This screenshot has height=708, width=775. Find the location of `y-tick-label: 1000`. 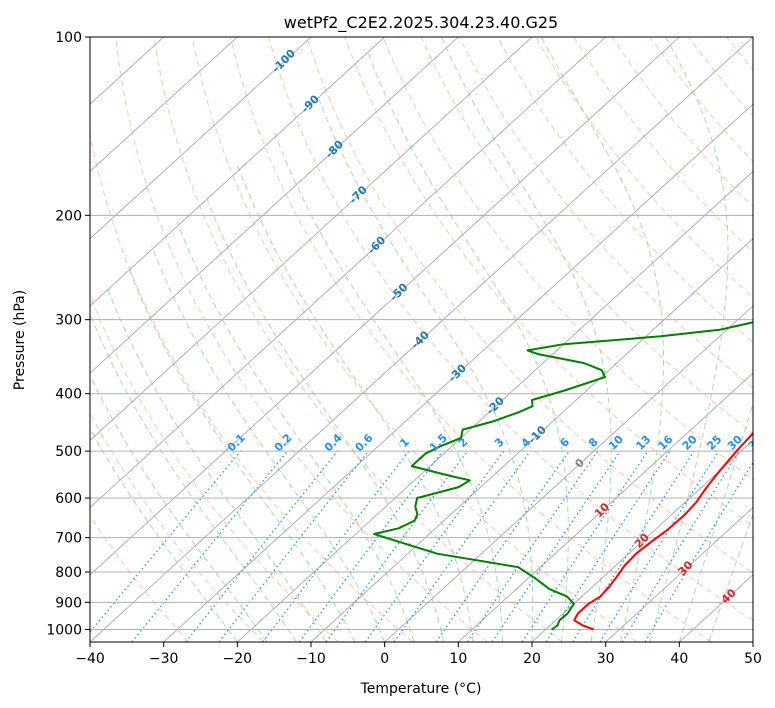

y-tick-label: 1000 is located at coordinates (64, 630).